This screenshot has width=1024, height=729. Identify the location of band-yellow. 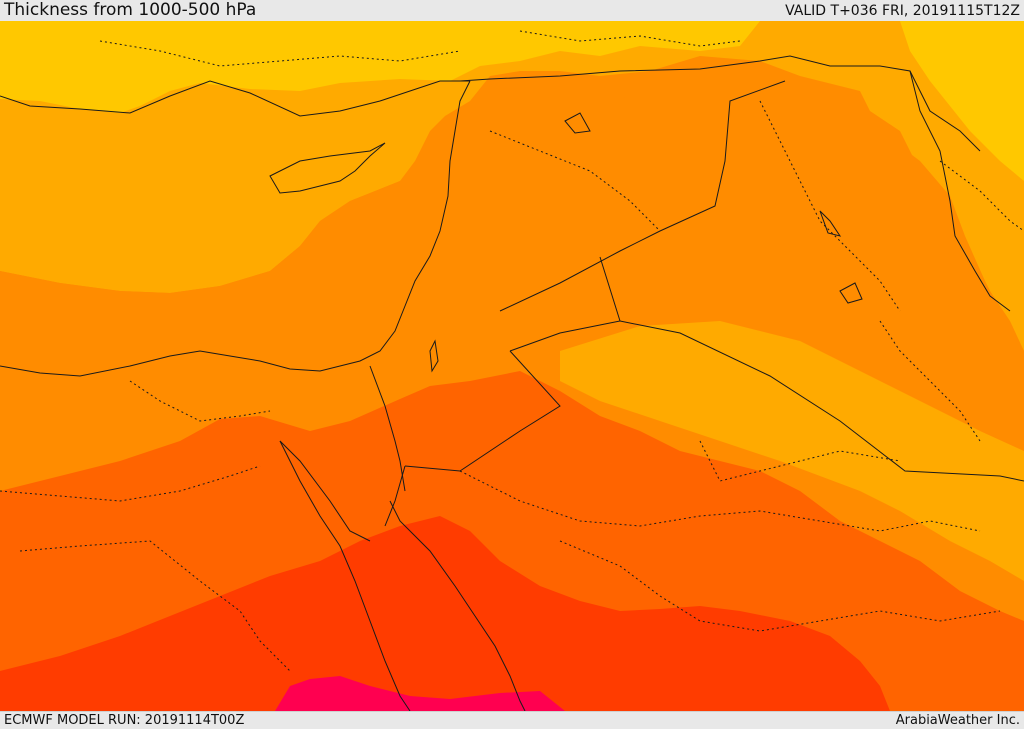
(380, 67).